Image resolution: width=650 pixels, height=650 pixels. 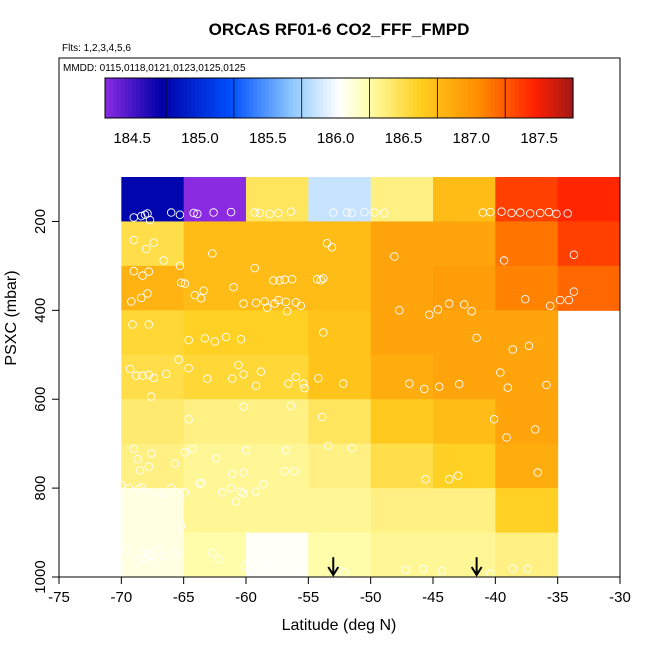 I want to click on x-tick-label: -45, so click(x=433, y=597).